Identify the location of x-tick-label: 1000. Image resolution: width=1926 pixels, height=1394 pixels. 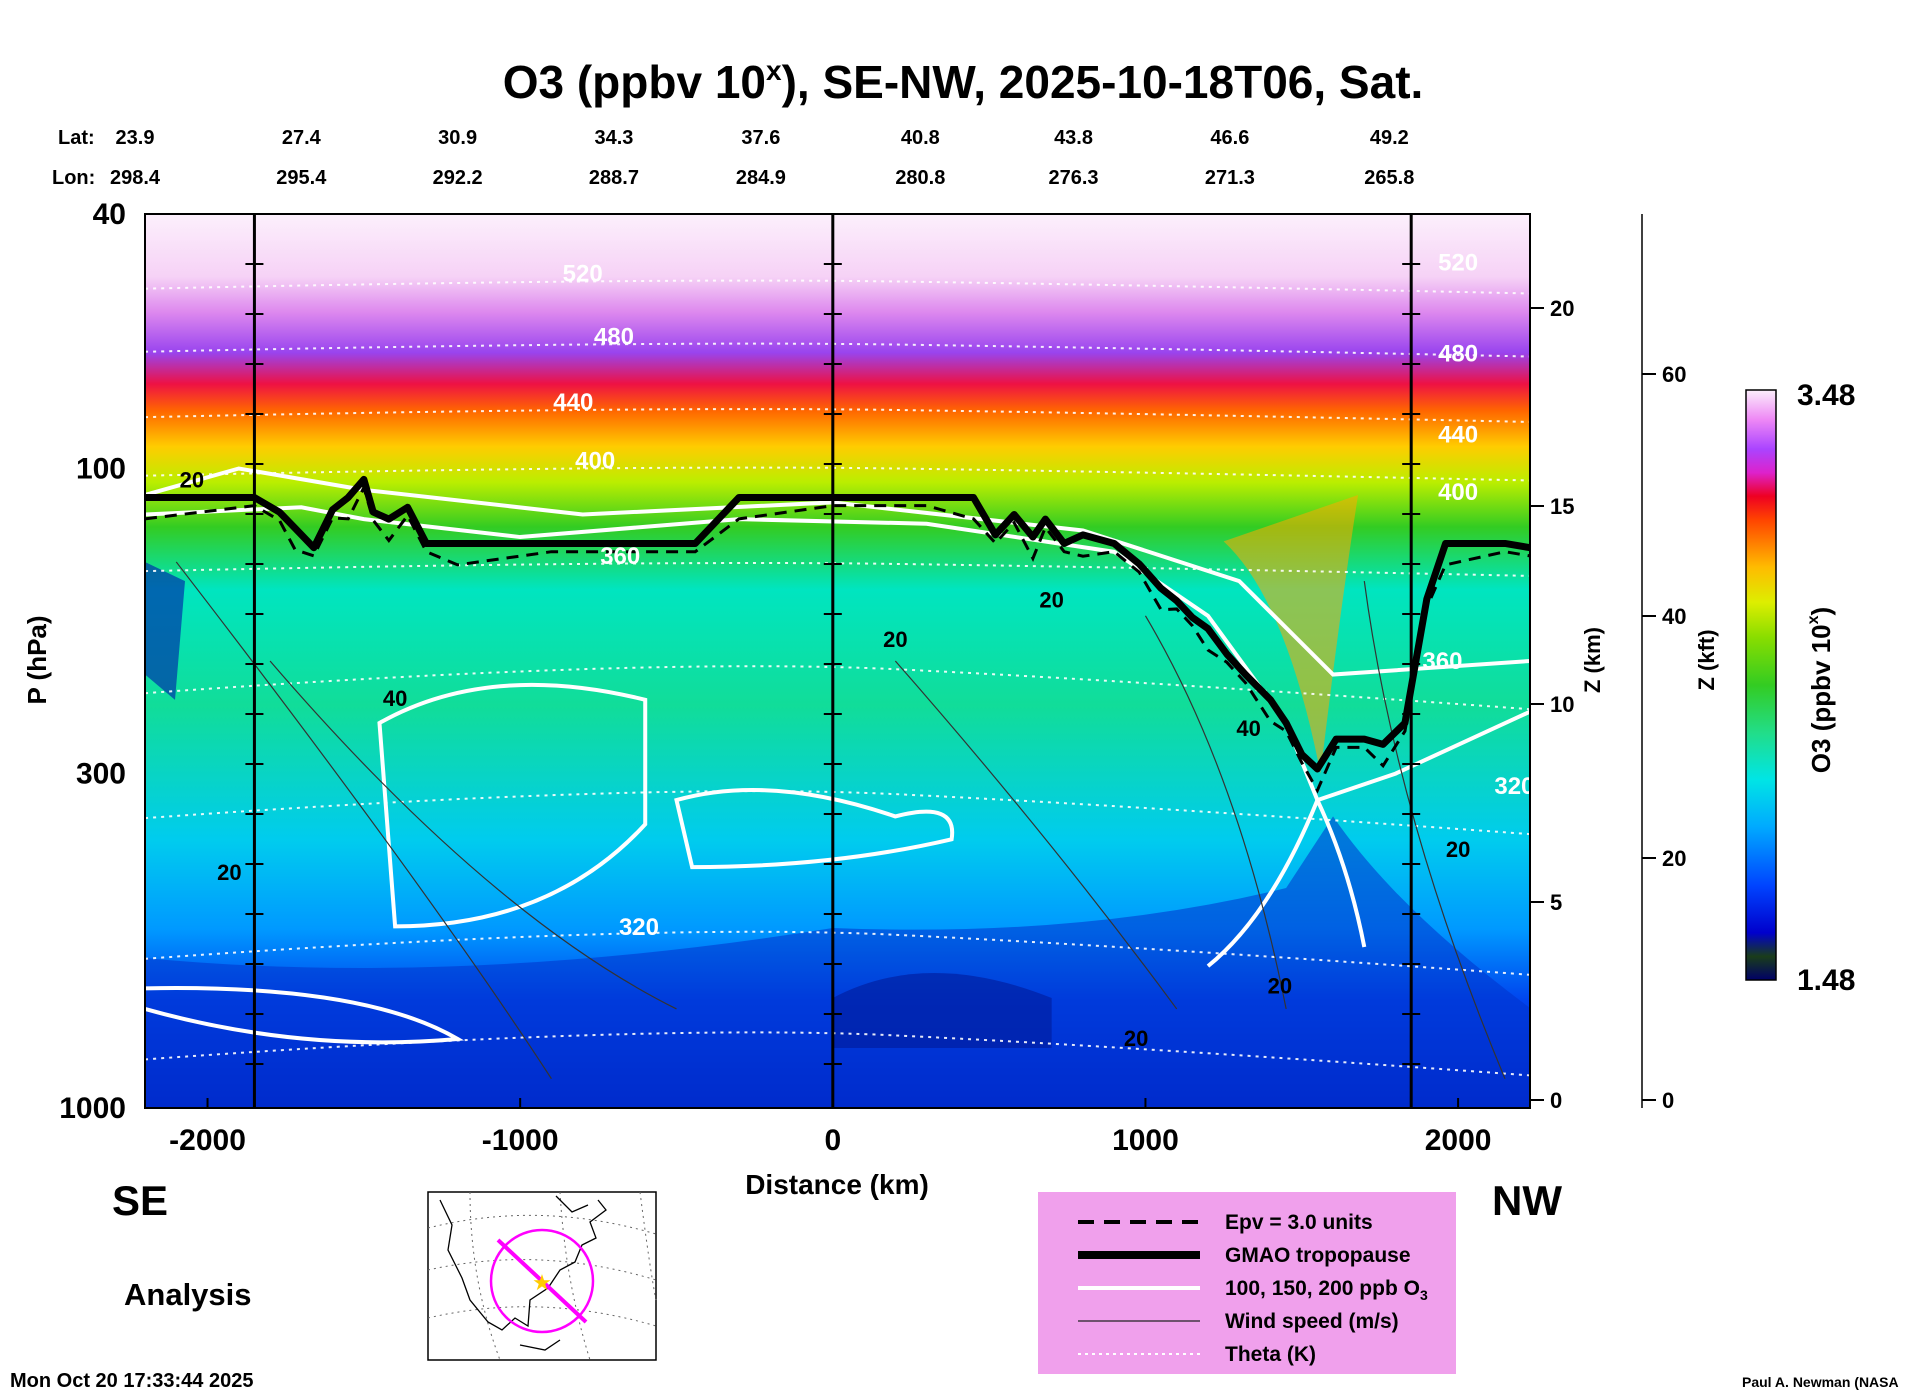
(1145, 1140).